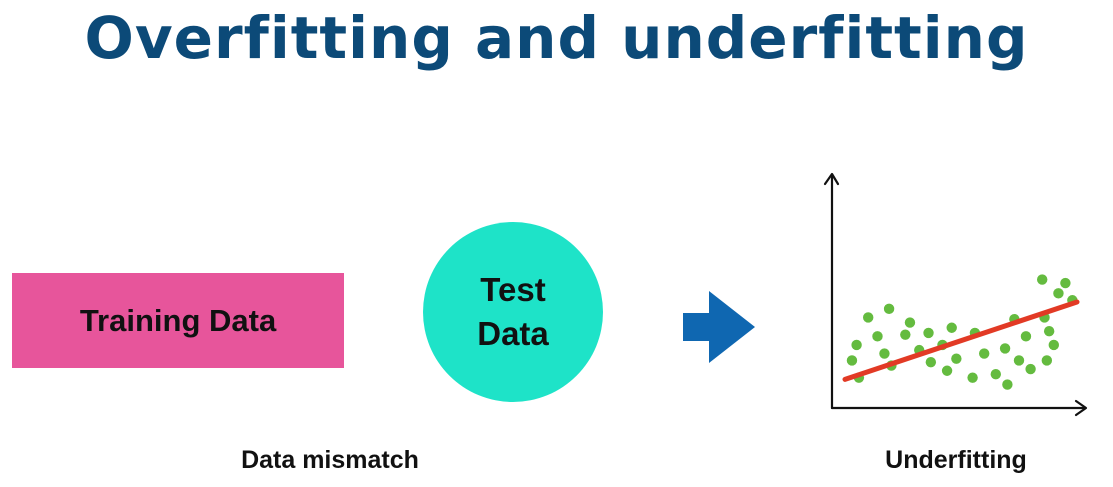  Describe the element at coordinates (961, 340) in the screenshot. I see `fit-line` at that location.